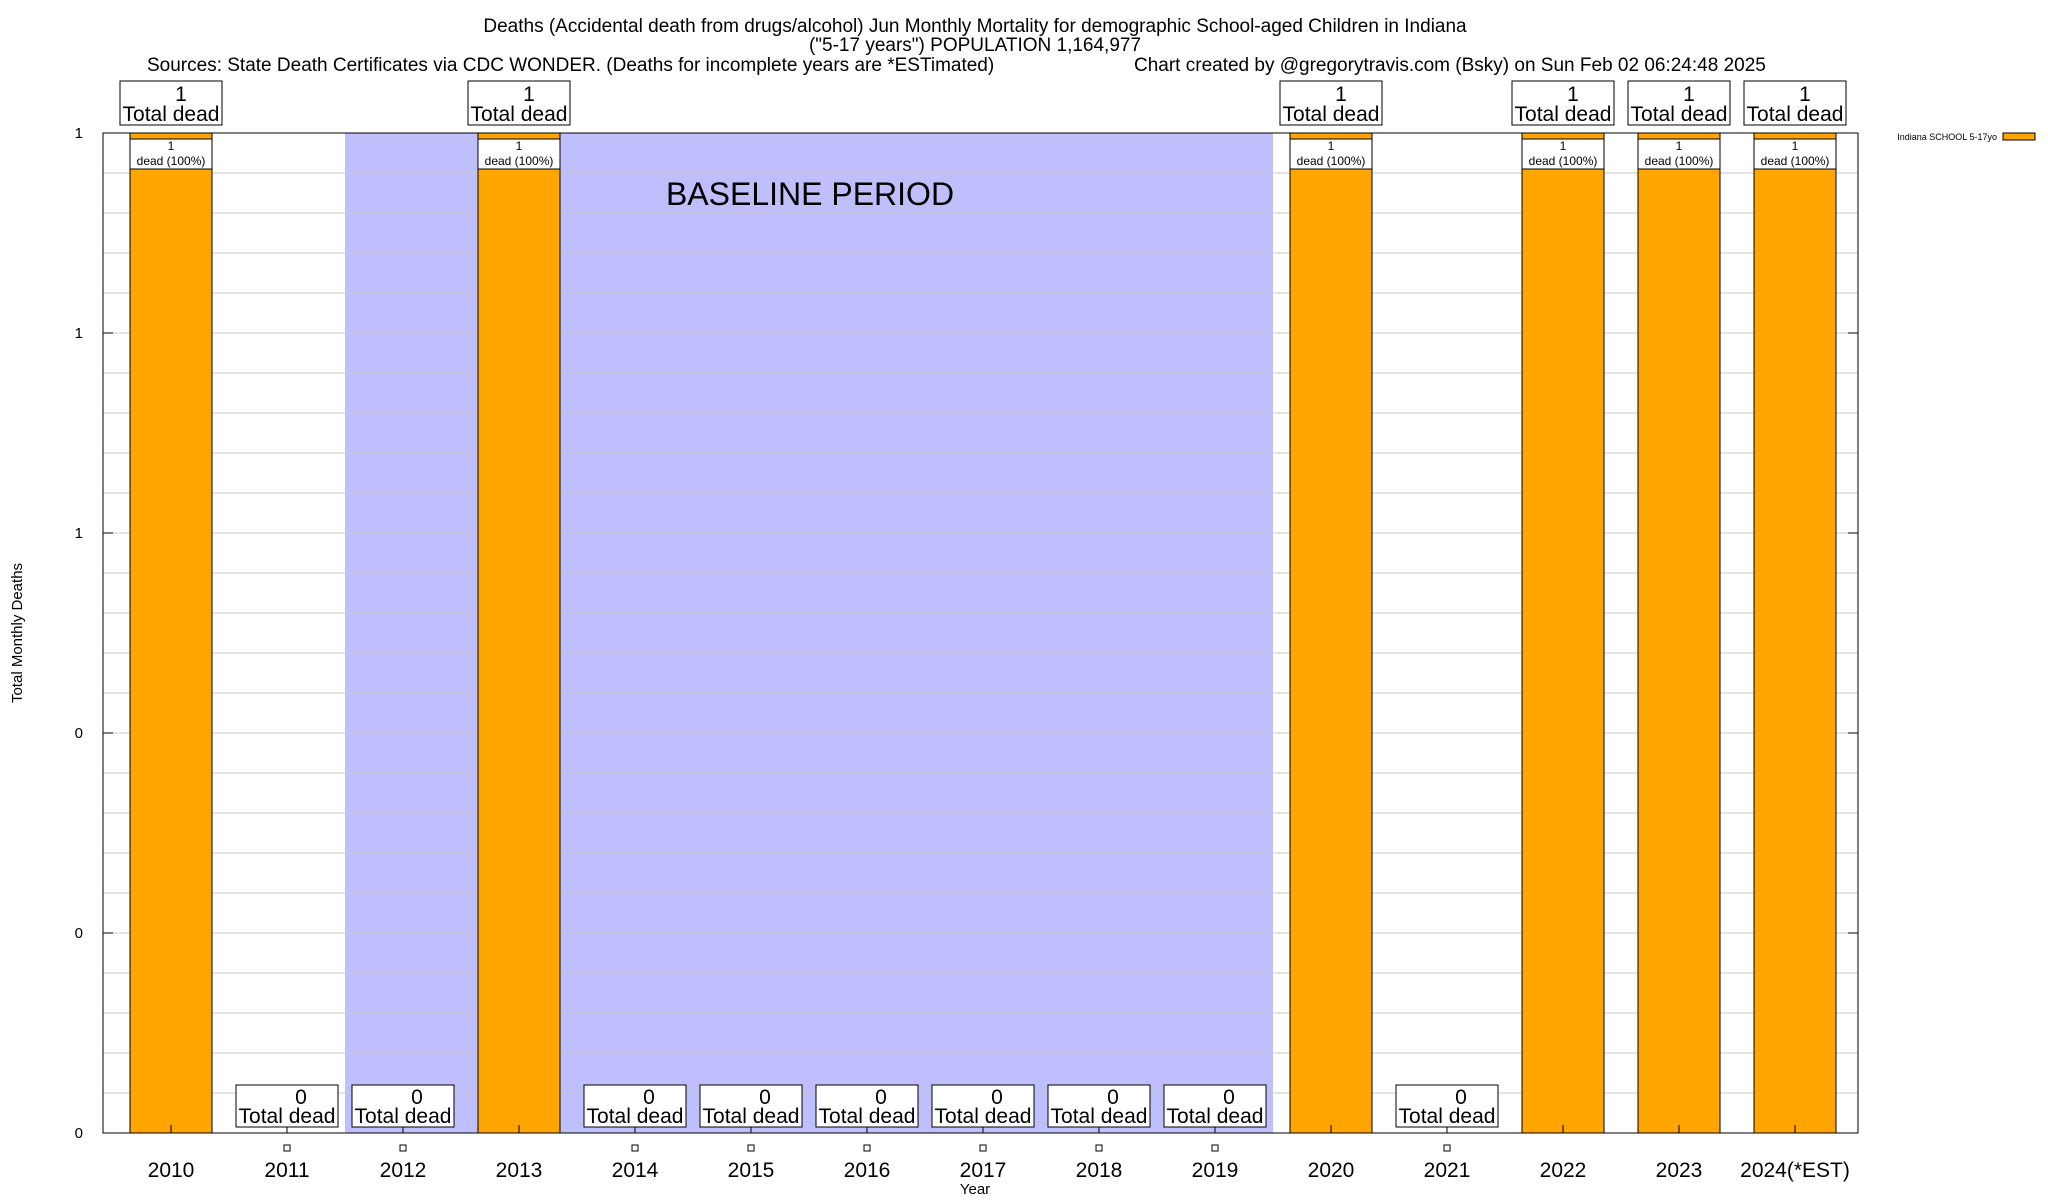  What do you see at coordinates (975, 45) in the screenshot?
I see `chart-subtitle: ("5-17 years") POPULATION 1,164,977` at bounding box center [975, 45].